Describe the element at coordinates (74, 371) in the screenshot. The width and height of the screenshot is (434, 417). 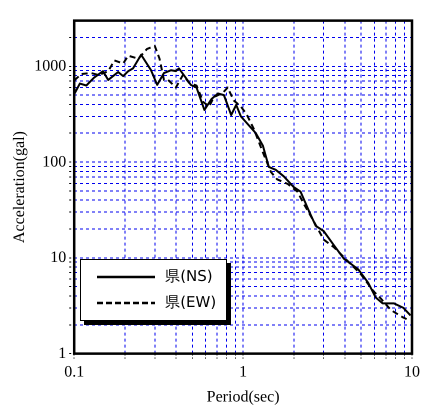
I see `x-tick-label: 0.1` at that location.